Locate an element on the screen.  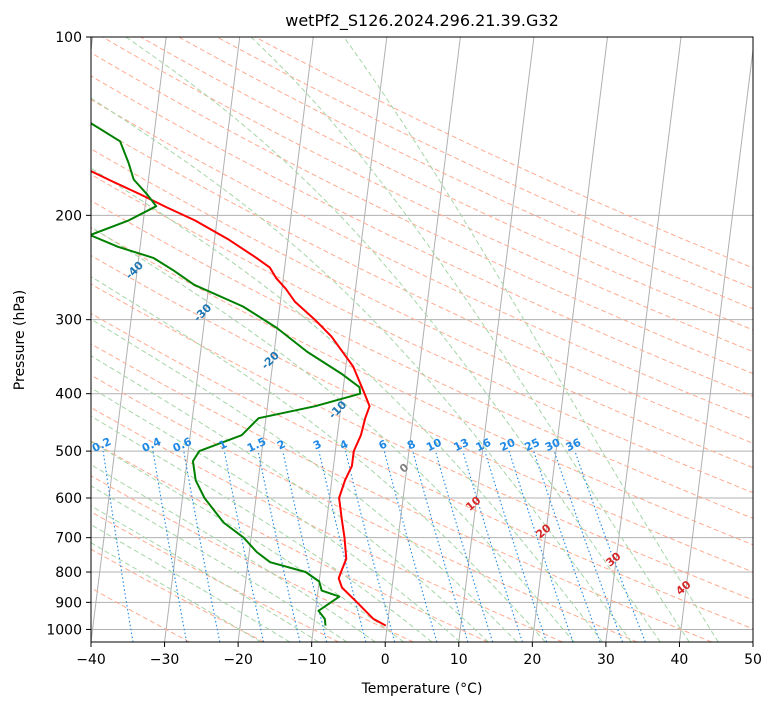
x-tick-label: 0 is located at coordinates (385, 660).